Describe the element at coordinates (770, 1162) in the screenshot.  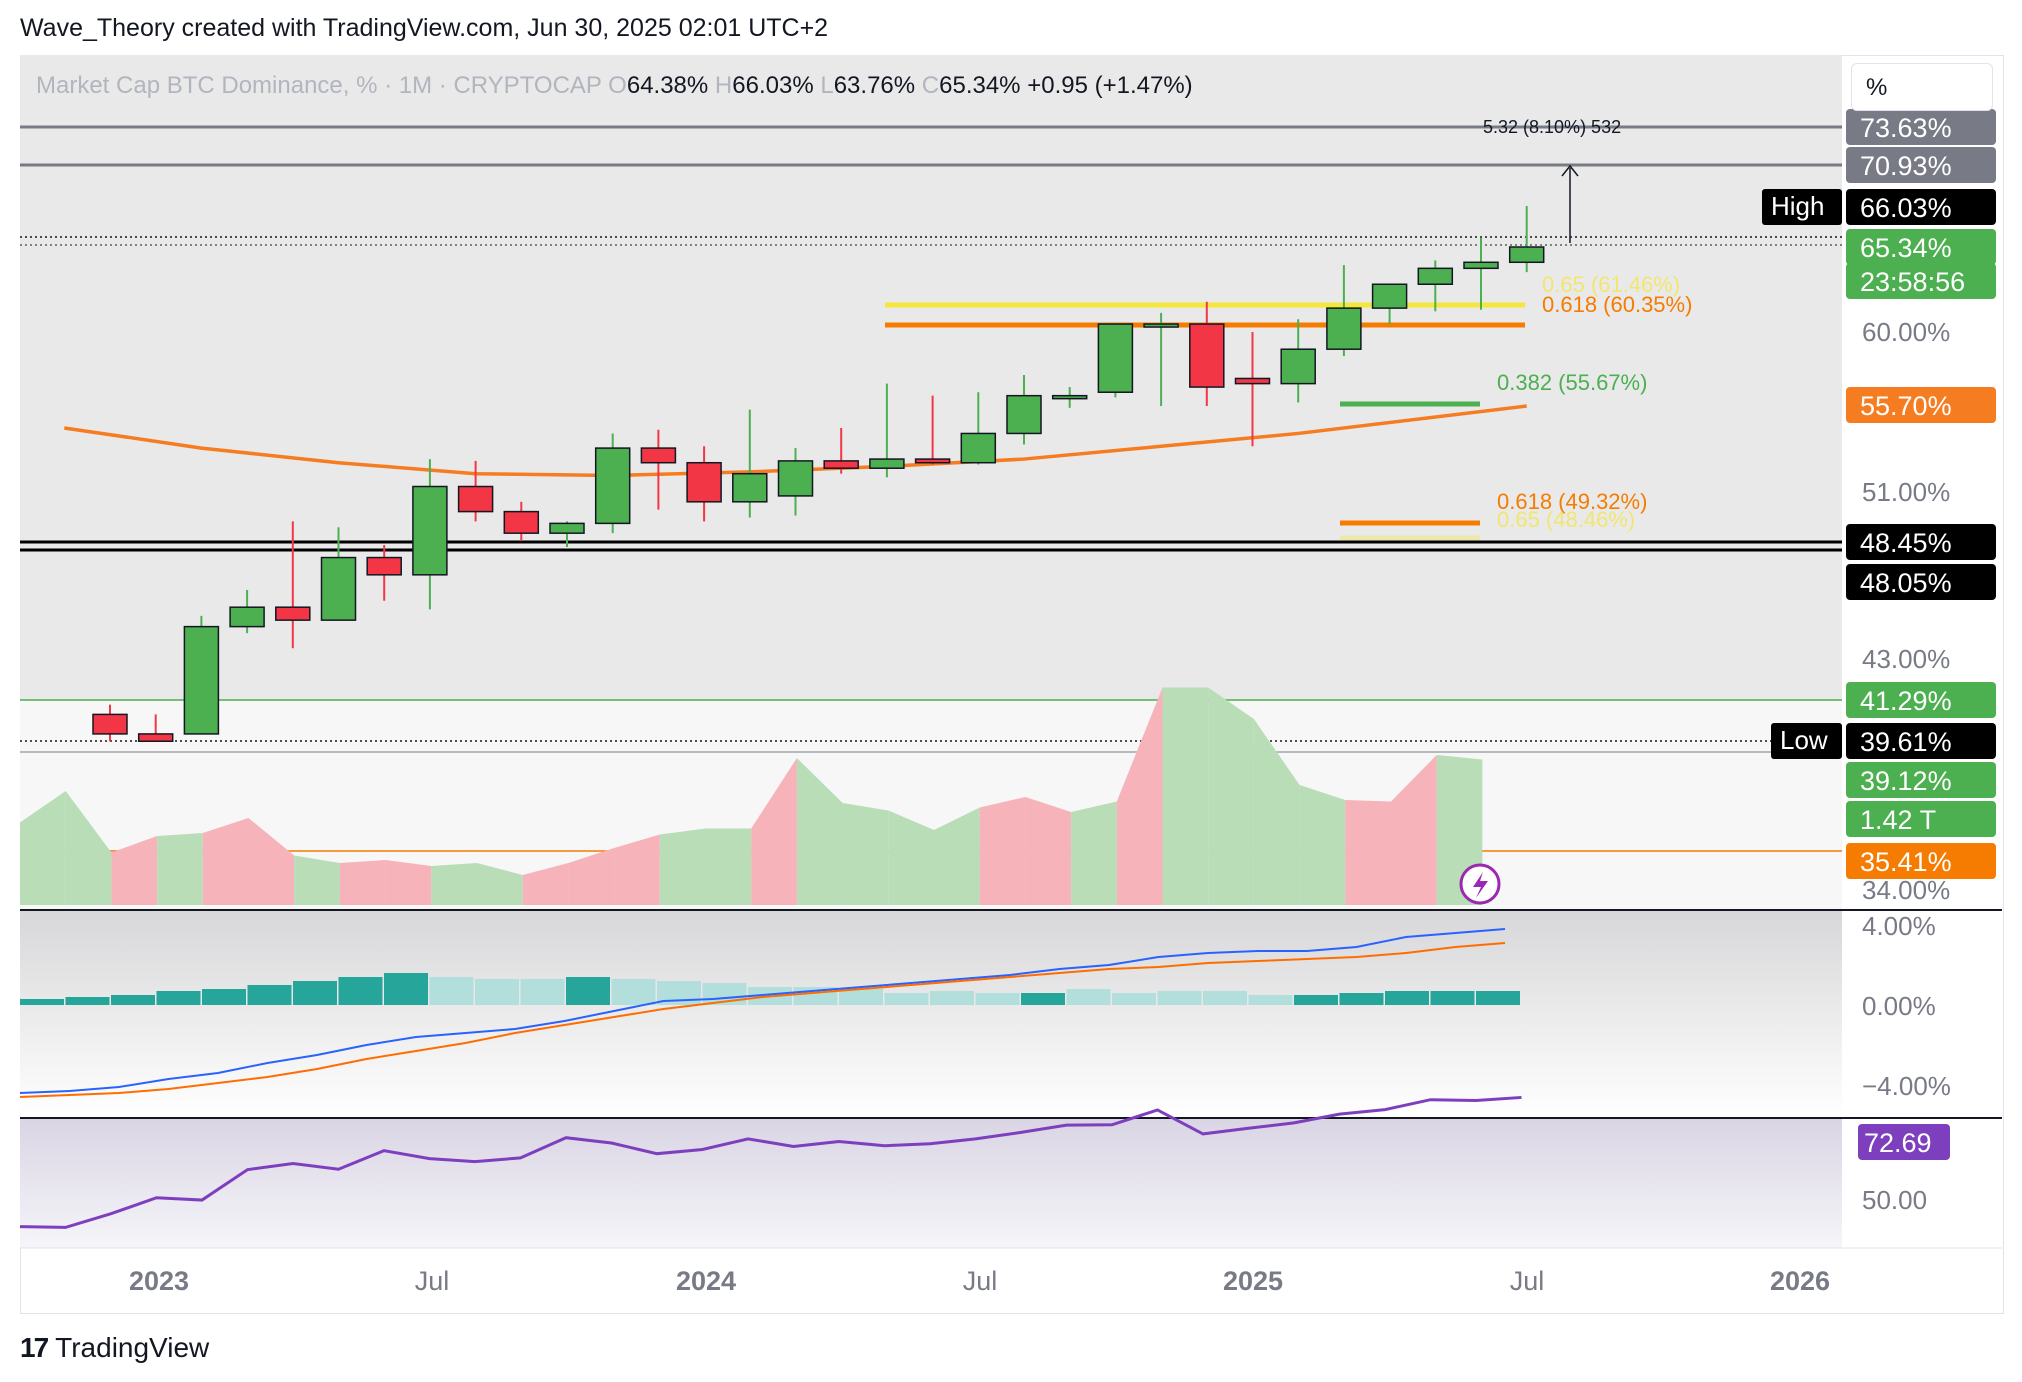
I see `rsi-line` at that location.